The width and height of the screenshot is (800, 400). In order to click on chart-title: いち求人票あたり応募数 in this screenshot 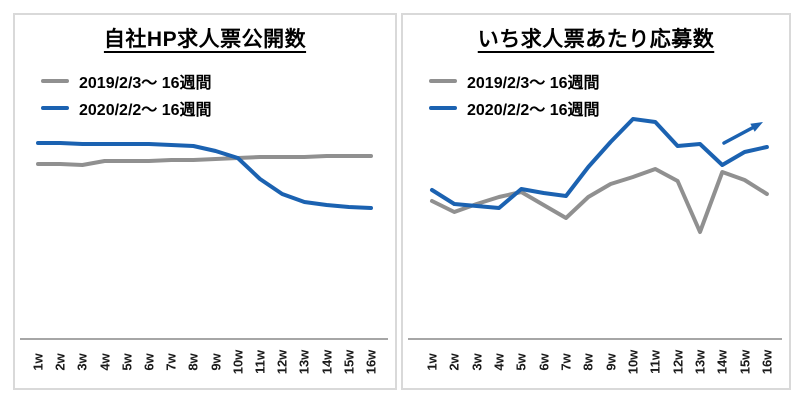, I will do `click(596, 39)`.